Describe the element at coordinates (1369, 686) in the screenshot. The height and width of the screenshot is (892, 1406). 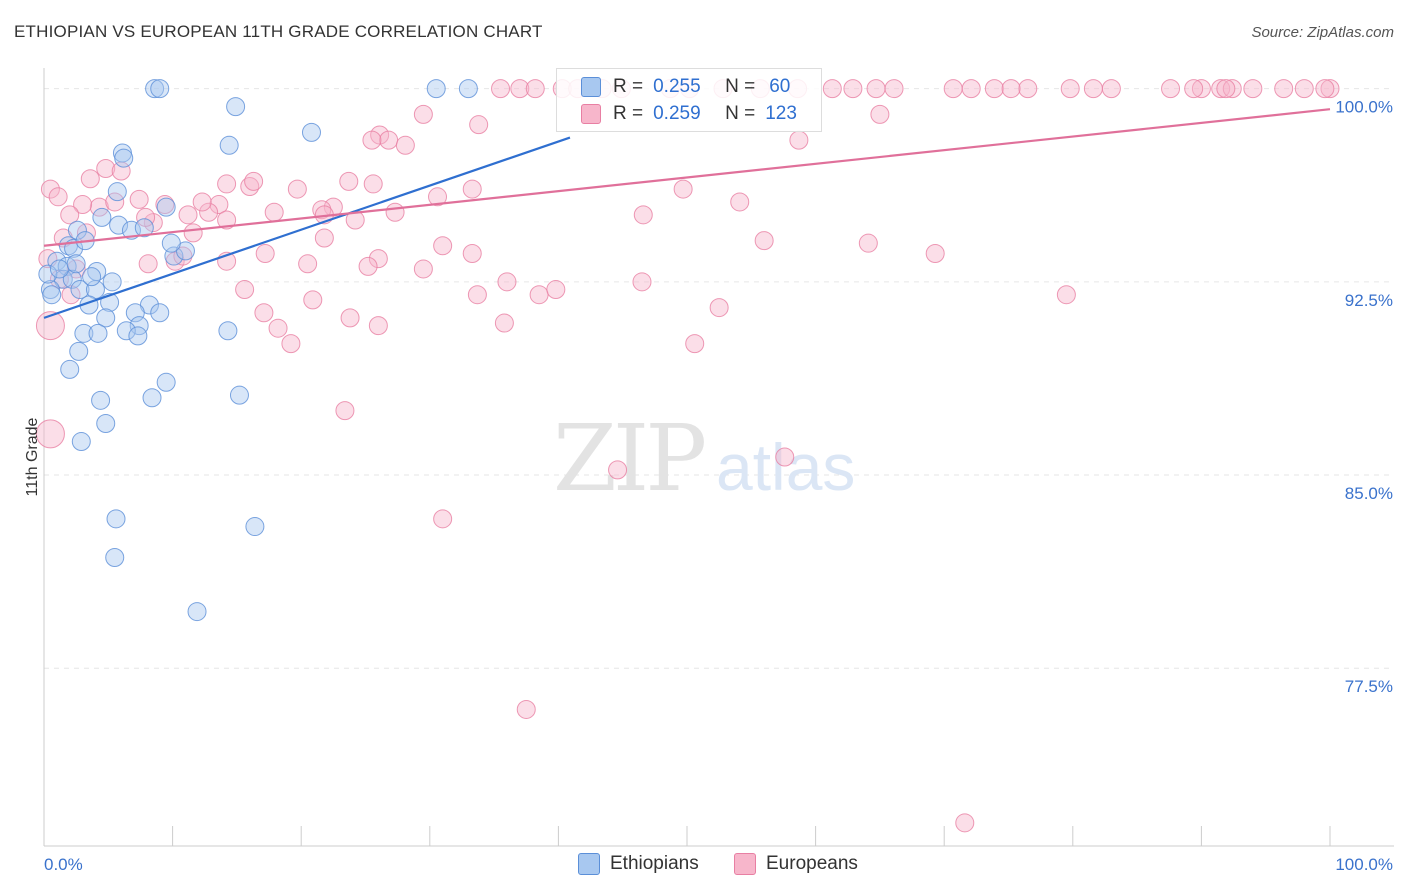
I see `y-tick-label: 77.5%` at that location.